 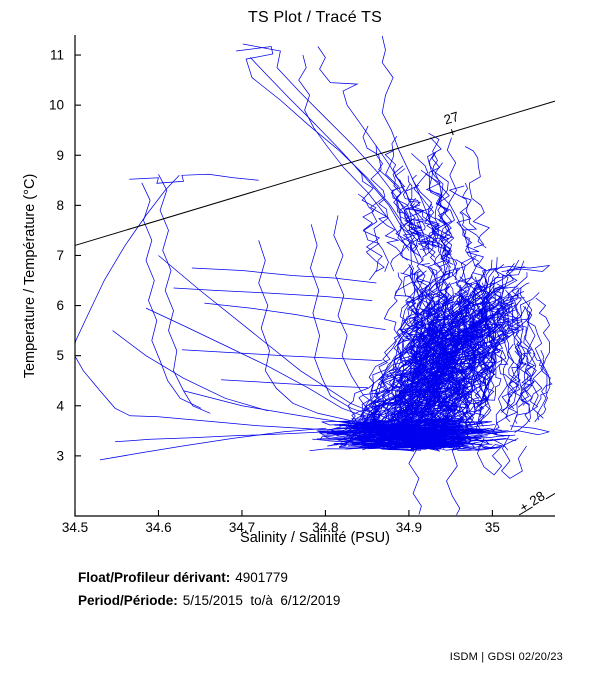 What do you see at coordinates (314, 17) in the screenshot?
I see `page-title: TS Plot / Tracé TS` at bounding box center [314, 17].